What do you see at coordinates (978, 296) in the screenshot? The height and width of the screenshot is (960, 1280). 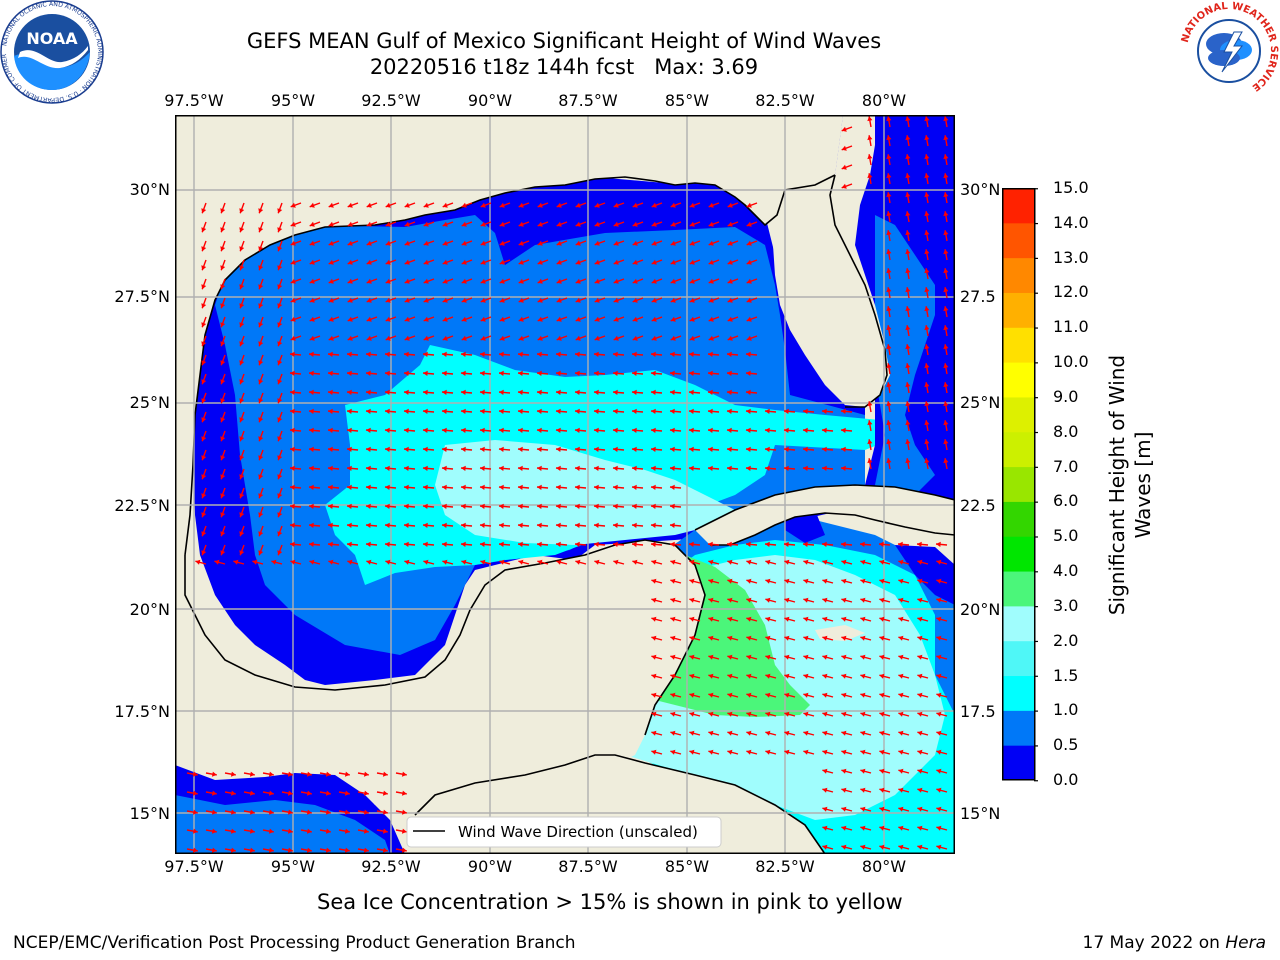 I see `lat-label-right: 27.5` at bounding box center [978, 296].